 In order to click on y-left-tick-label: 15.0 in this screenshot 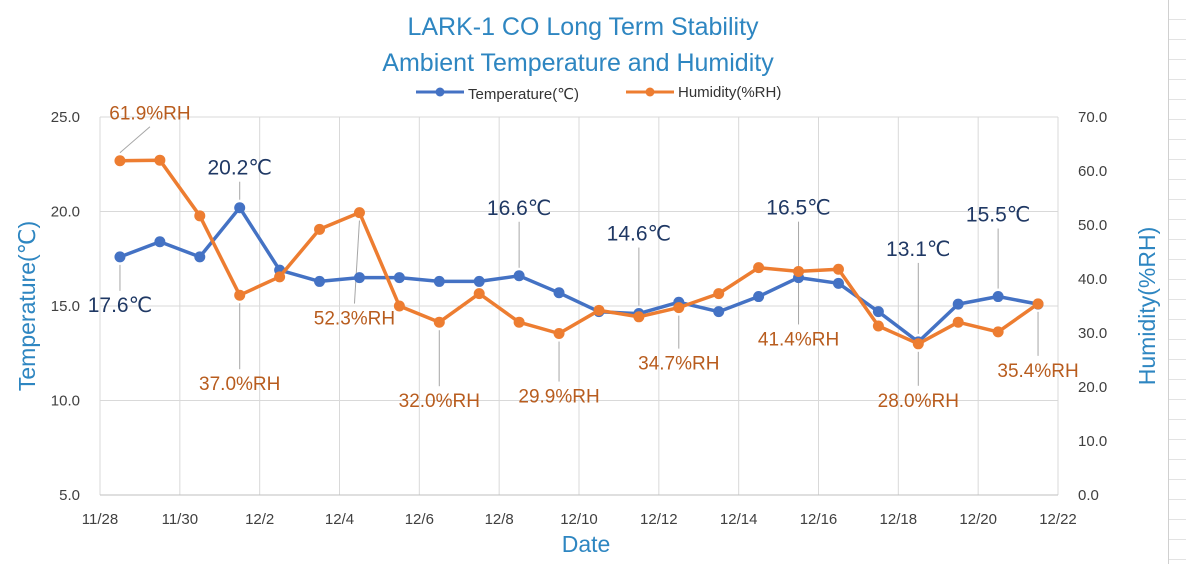, I will do `click(65, 306)`.